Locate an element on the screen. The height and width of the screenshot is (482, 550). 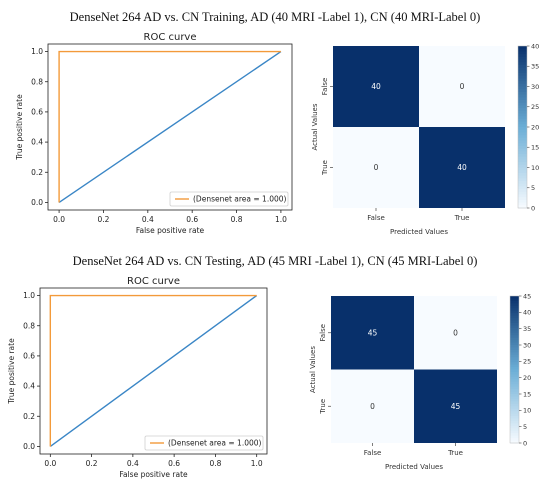
roc2-legend-box is located at coordinates (204, 443).